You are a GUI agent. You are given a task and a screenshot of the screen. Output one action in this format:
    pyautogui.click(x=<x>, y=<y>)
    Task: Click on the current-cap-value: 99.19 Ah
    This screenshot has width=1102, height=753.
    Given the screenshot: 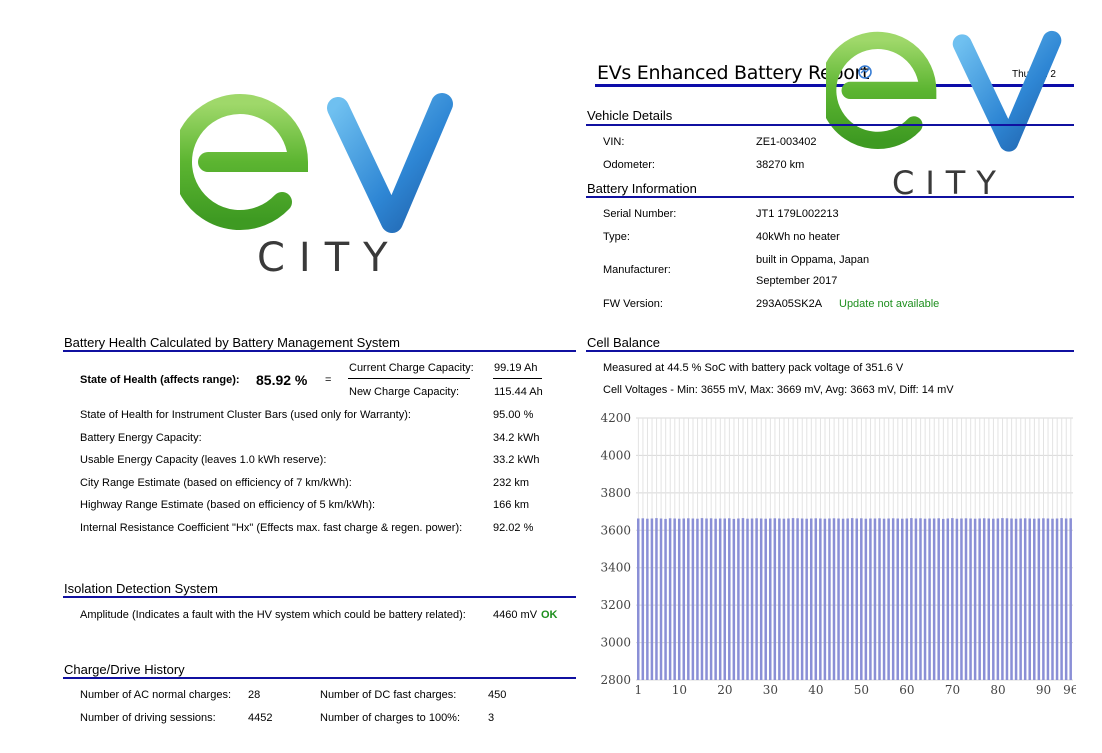 What is the action you would take?
    pyautogui.click(x=516, y=368)
    